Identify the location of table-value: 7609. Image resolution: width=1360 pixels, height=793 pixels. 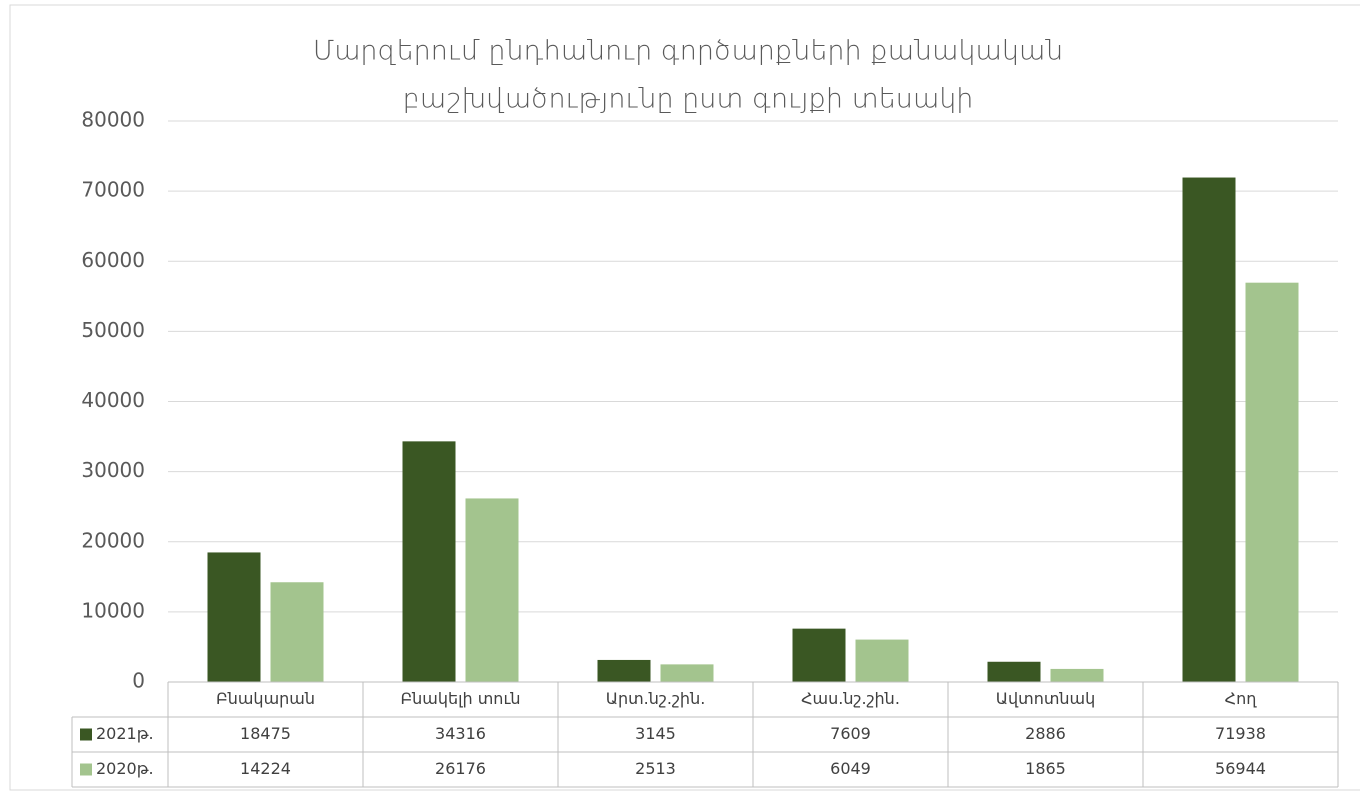
(850, 733).